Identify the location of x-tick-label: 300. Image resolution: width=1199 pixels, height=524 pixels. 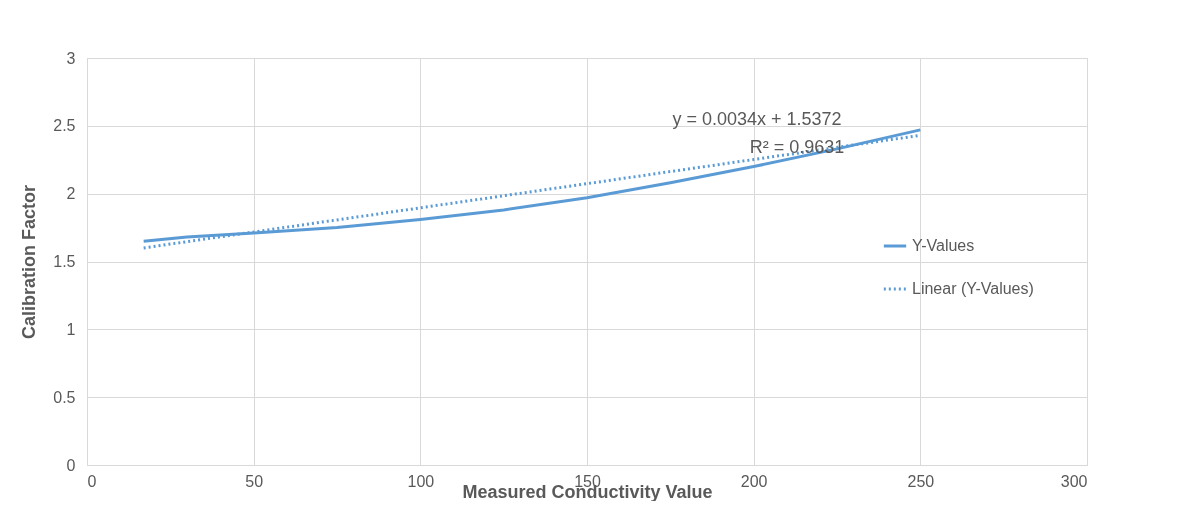
(1074, 481).